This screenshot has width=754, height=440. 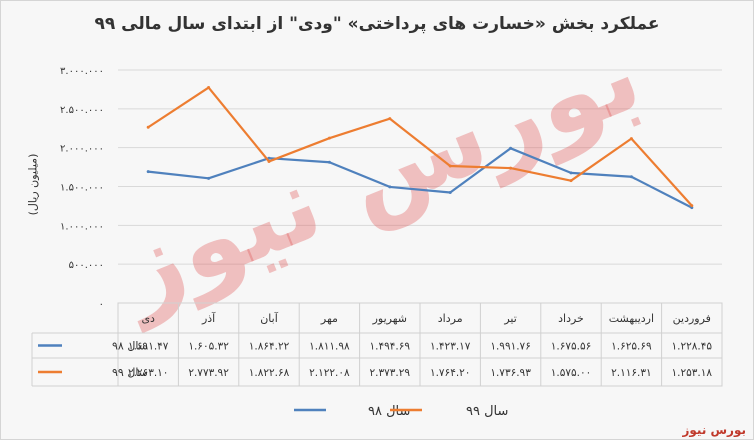 What do you see at coordinates (101, 304) in the screenshot?
I see `y-tick-label: ۰` at bounding box center [101, 304].